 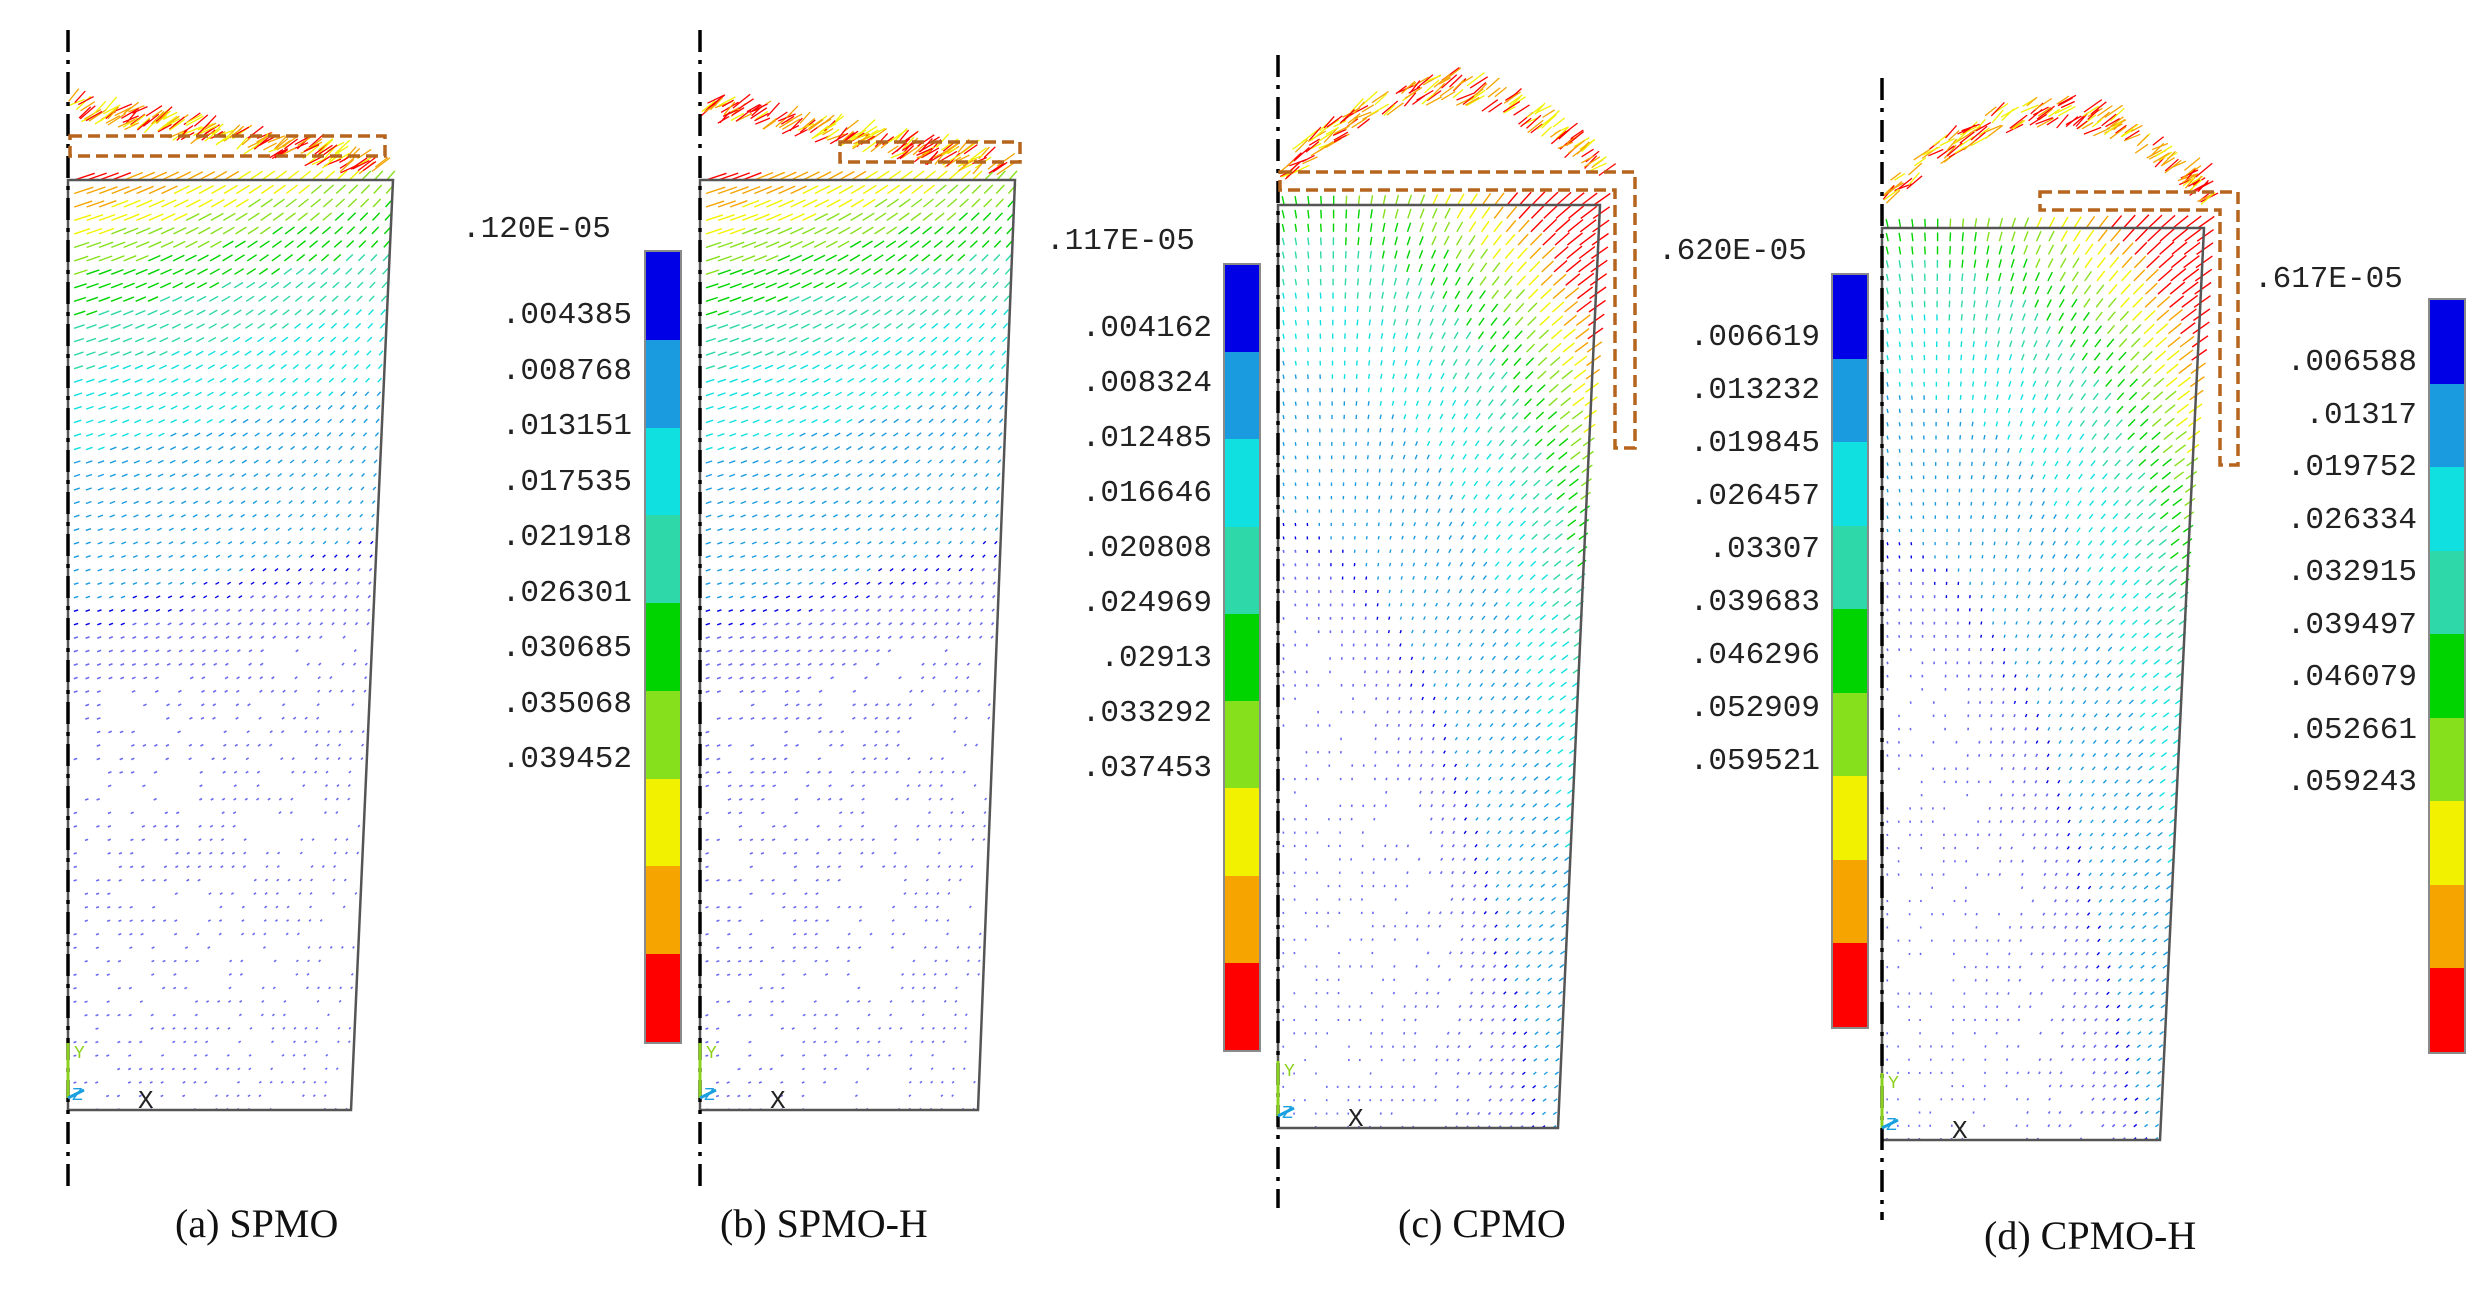 What do you see at coordinates (1439, 666) in the screenshot?
I see `domain-outline` at bounding box center [1439, 666].